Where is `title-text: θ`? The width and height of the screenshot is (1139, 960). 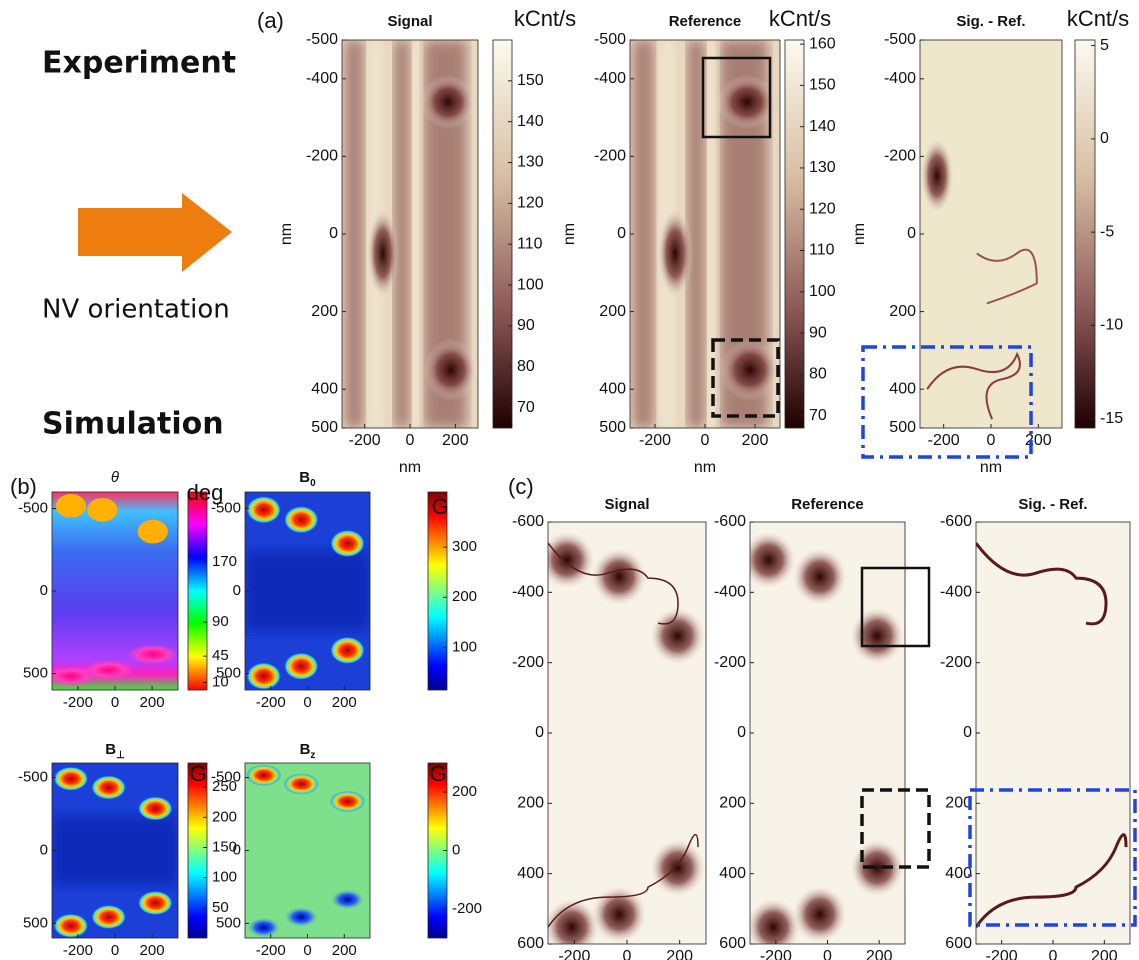
title-text: θ is located at coordinates (115, 477).